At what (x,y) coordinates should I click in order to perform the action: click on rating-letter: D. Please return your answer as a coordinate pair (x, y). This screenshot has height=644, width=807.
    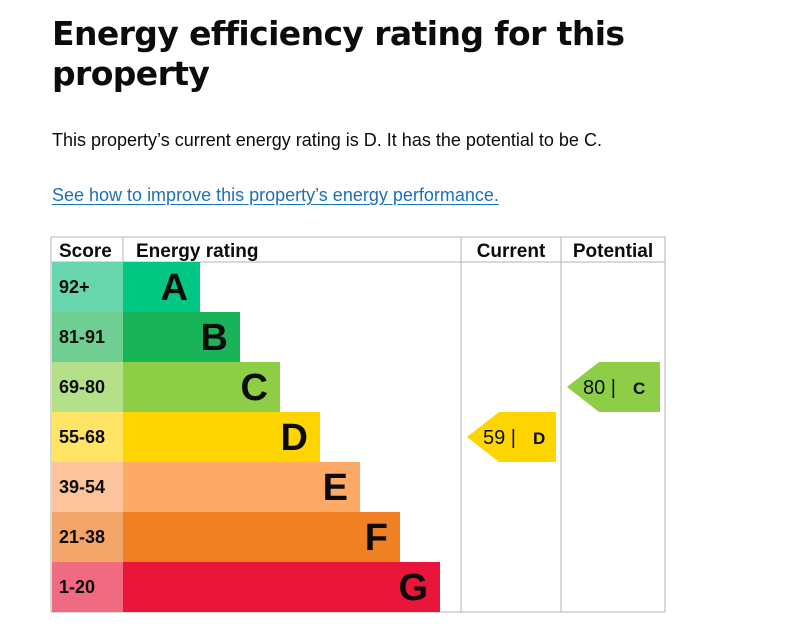
    Looking at the image, I should click on (294, 438).